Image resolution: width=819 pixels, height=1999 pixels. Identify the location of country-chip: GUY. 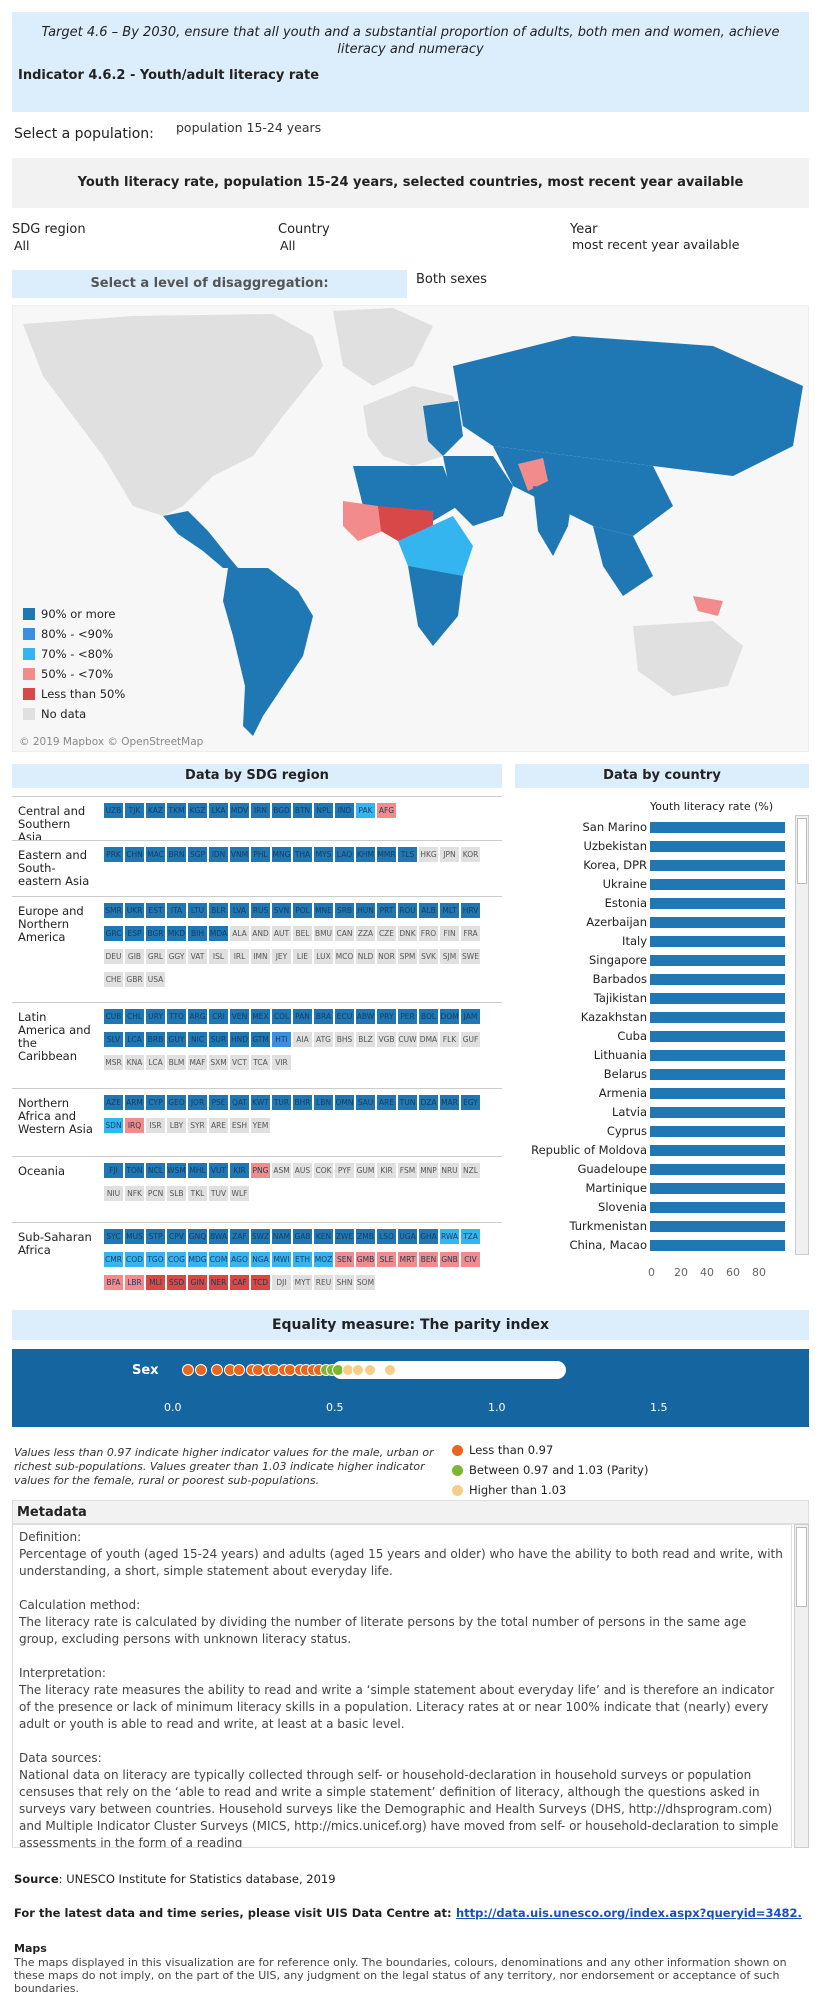
(176, 1039).